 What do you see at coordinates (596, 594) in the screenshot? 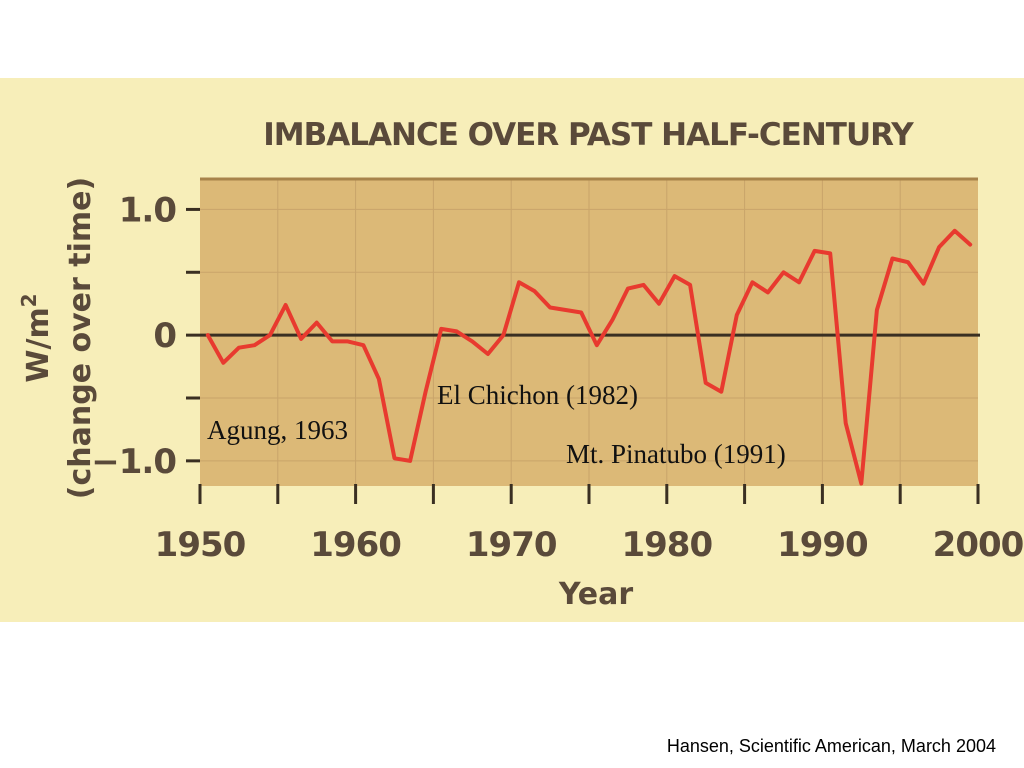
I see `x-axis-label: Year` at bounding box center [596, 594].